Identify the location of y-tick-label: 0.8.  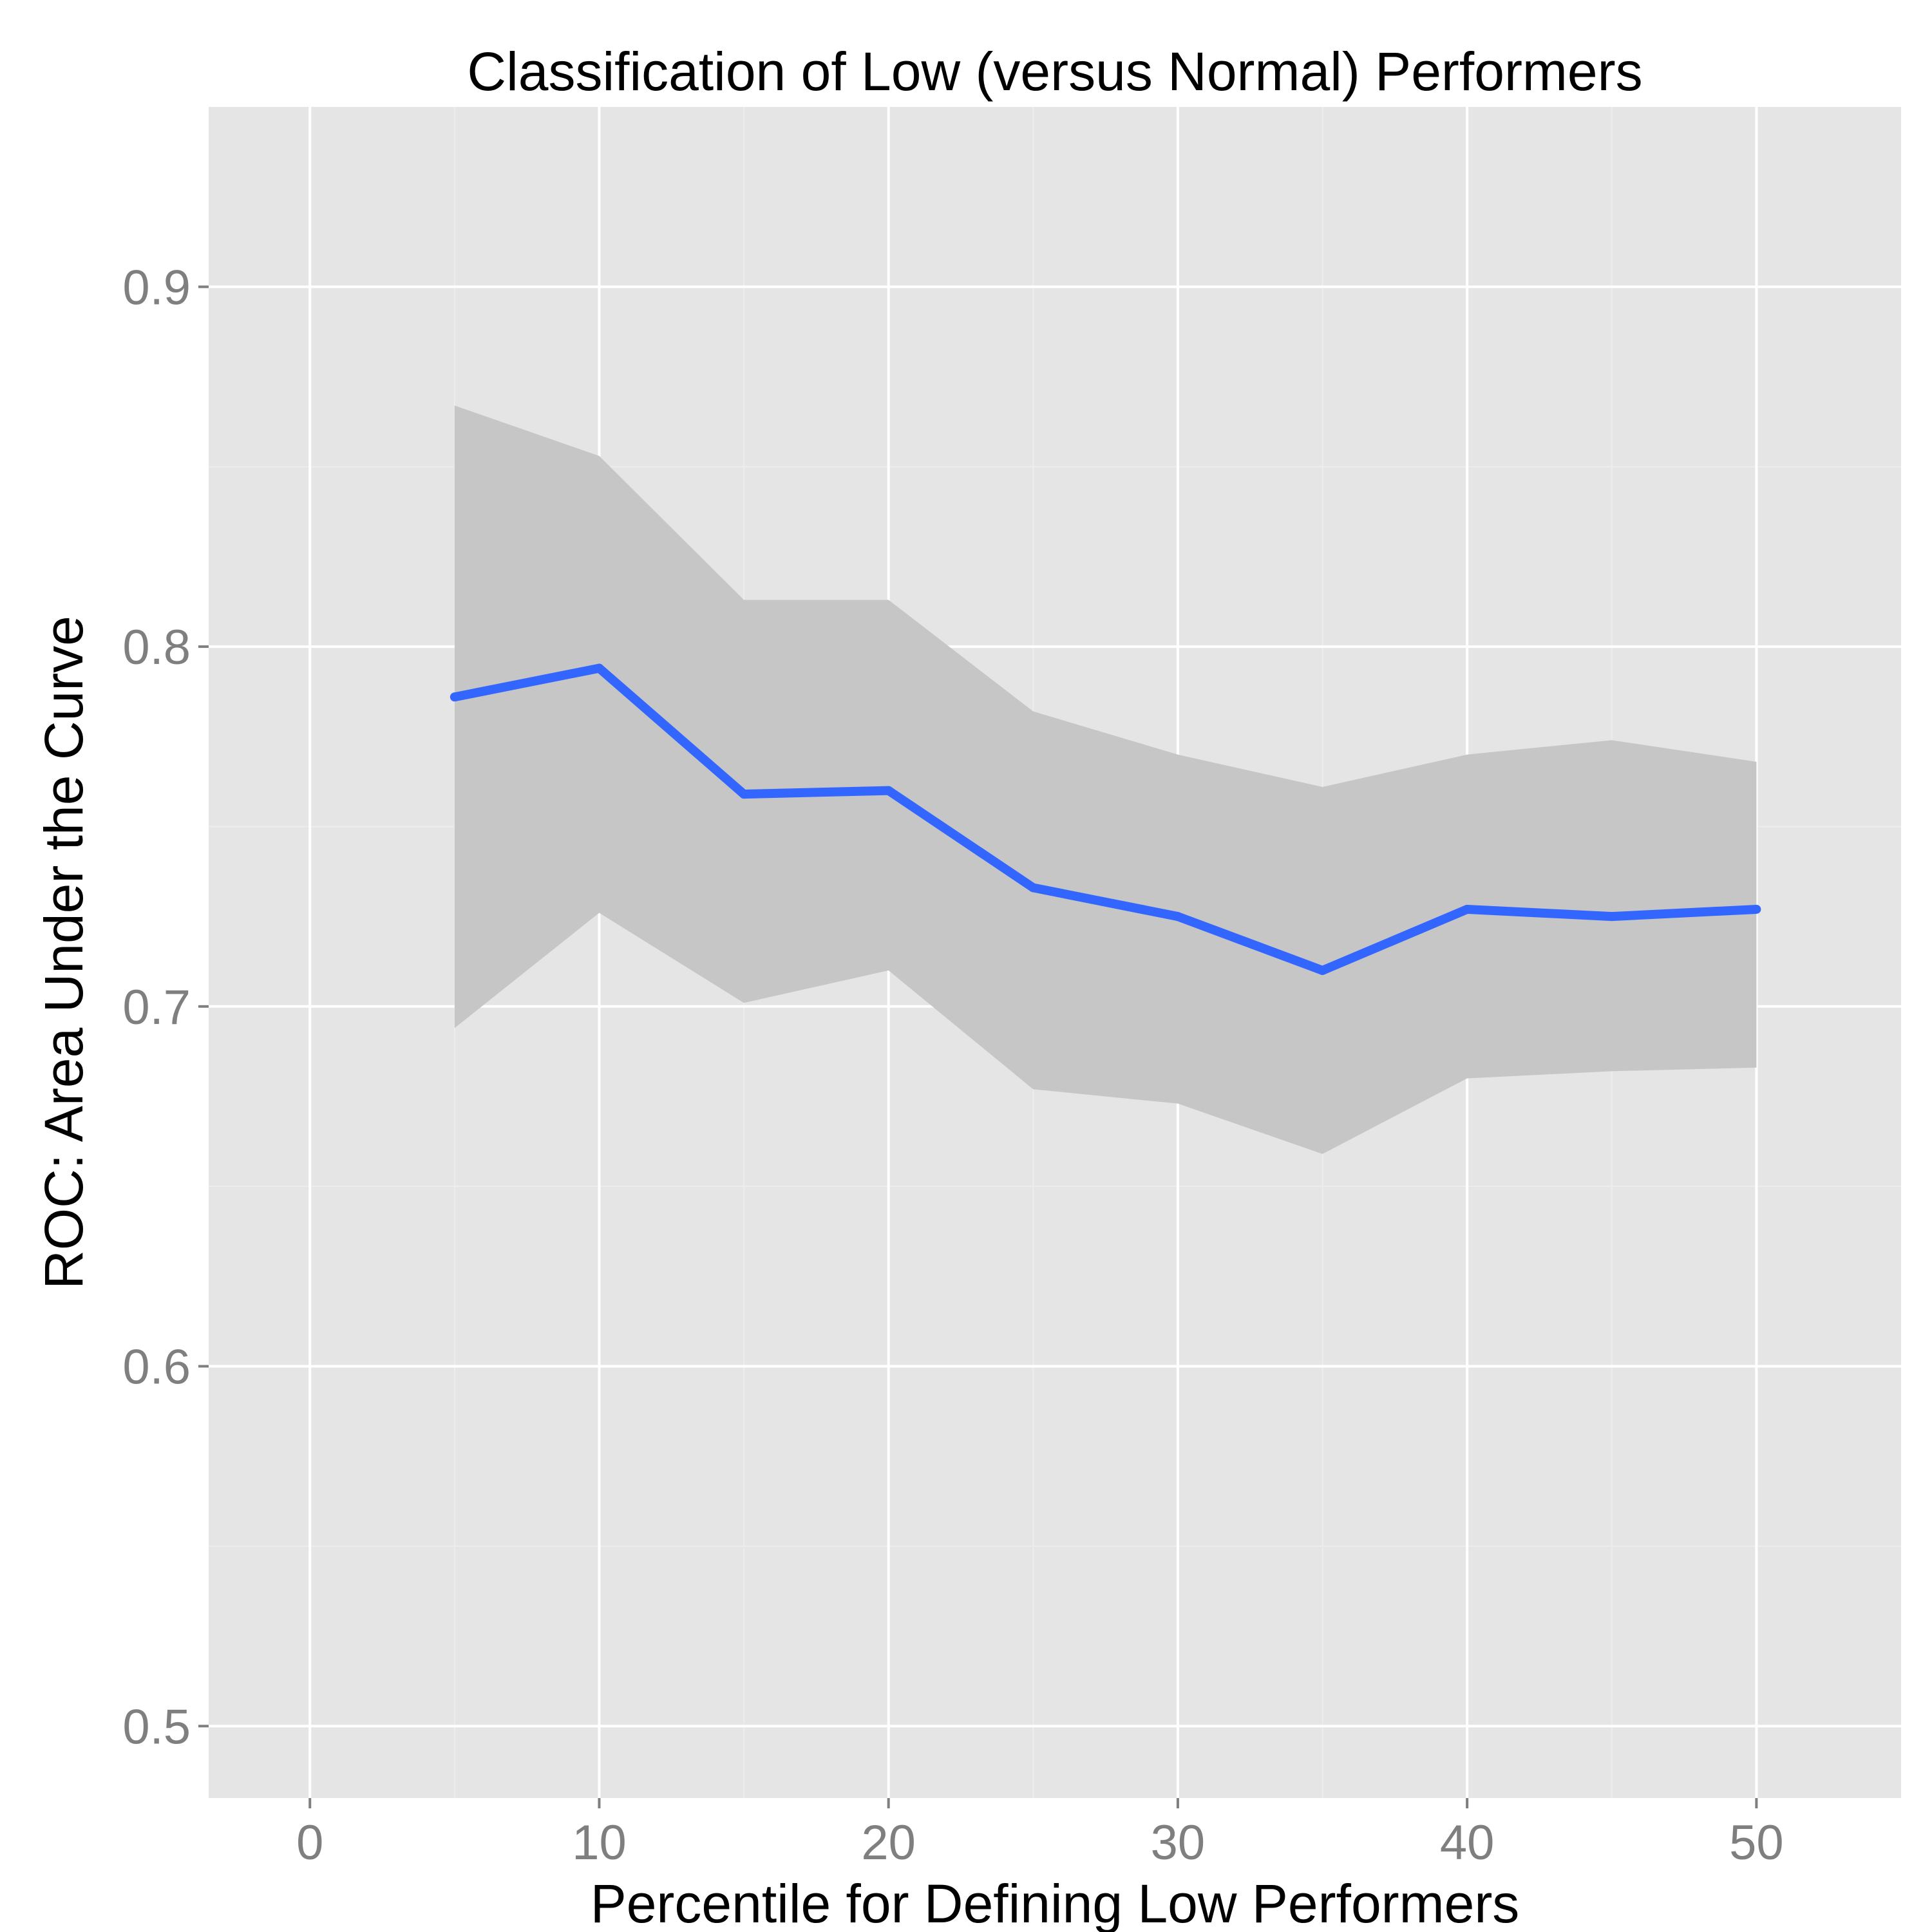
(156, 647).